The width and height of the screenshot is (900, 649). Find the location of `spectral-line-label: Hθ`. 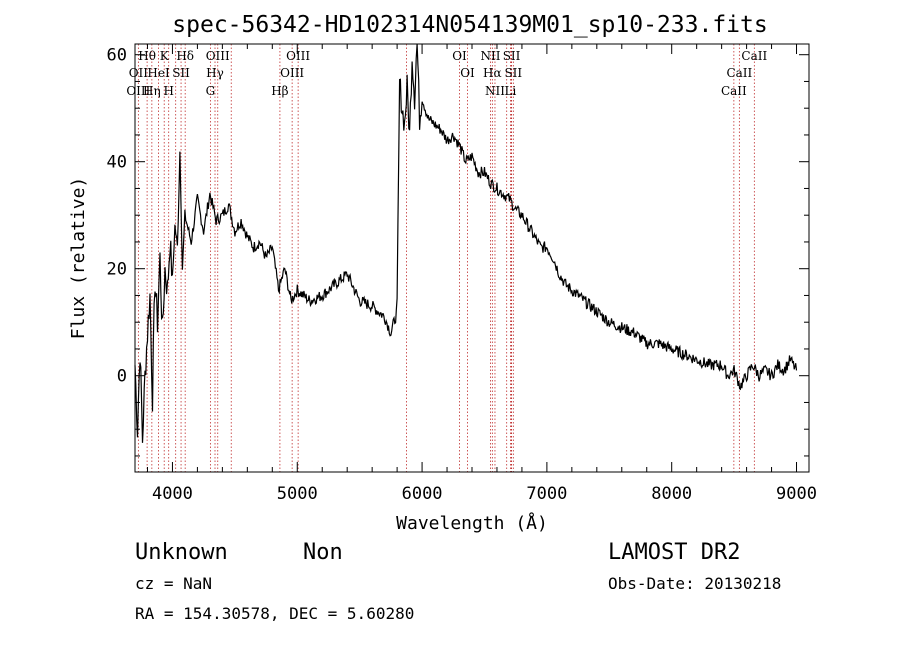

spectral-line-label: Hθ is located at coordinates (147, 56).